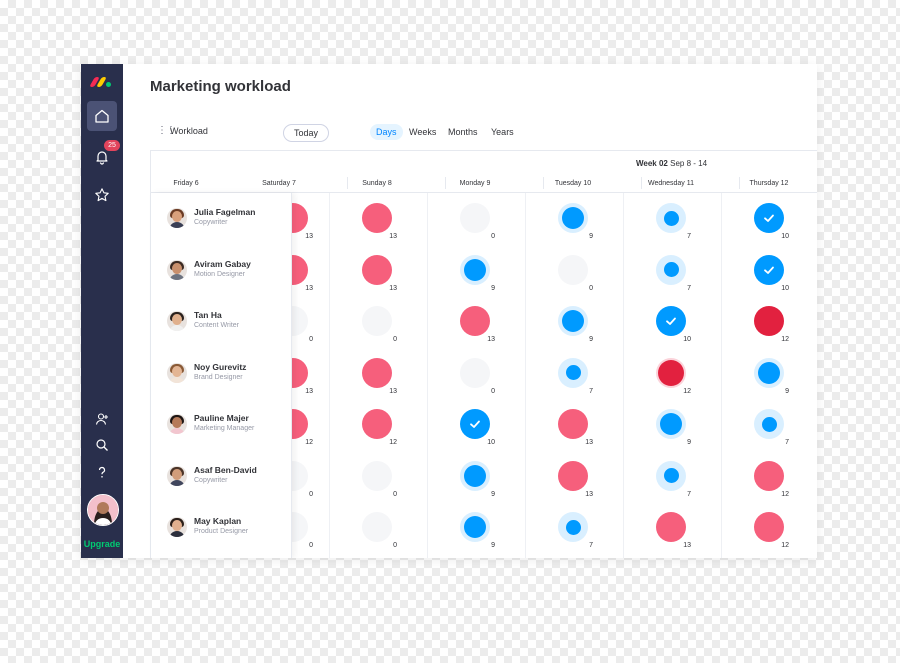 The image size is (900, 663). I want to click on notifications-button, so click(102, 157).